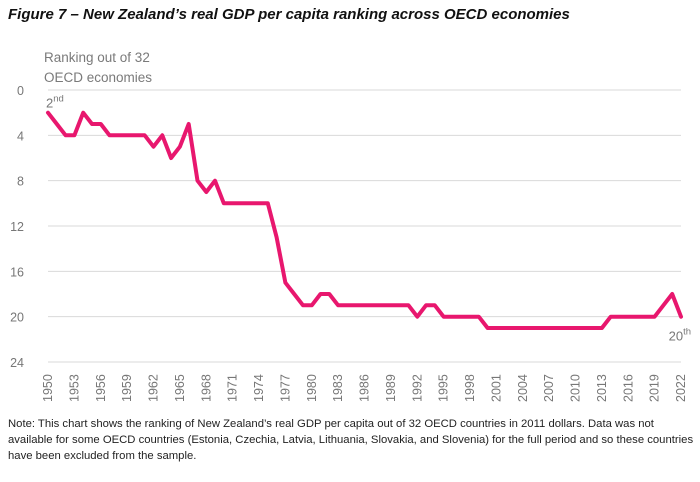 The height and width of the screenshot is (482, 700). Describe the element at coordinates (55, 102) in the screenshot. I see `annotation-label-2nd: 2nd` at that location.